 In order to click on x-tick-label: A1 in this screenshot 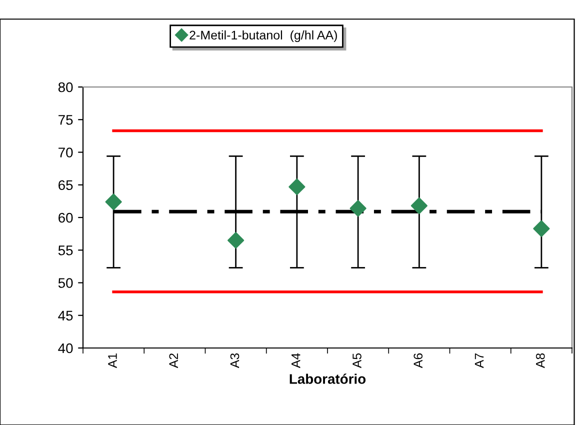, I will do `click(112, 360)`.